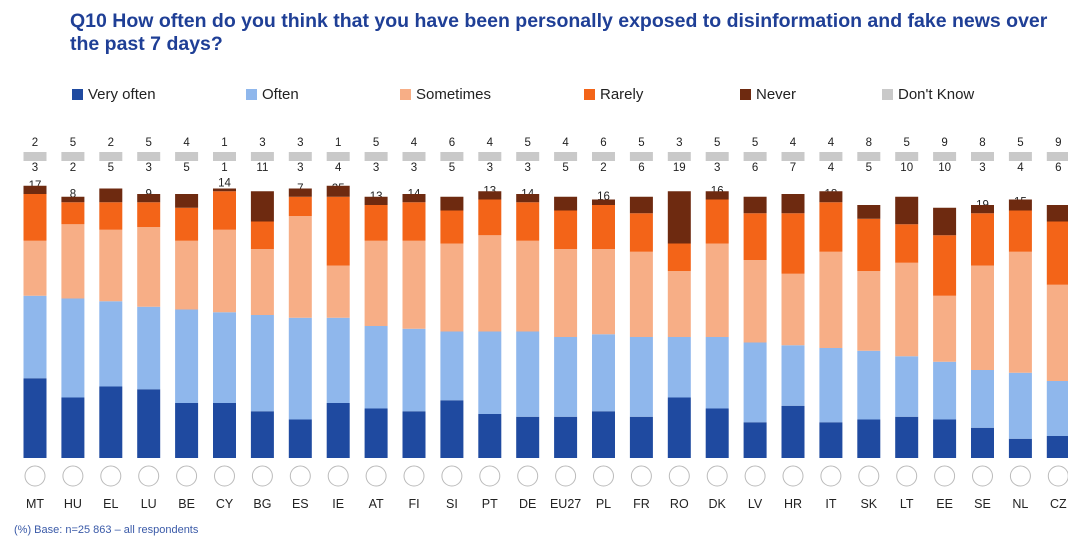 The image size is (1068, 542). Describe the element at coordinates (452, 504) in the screenshot. I see `category-label: SI` at that location.